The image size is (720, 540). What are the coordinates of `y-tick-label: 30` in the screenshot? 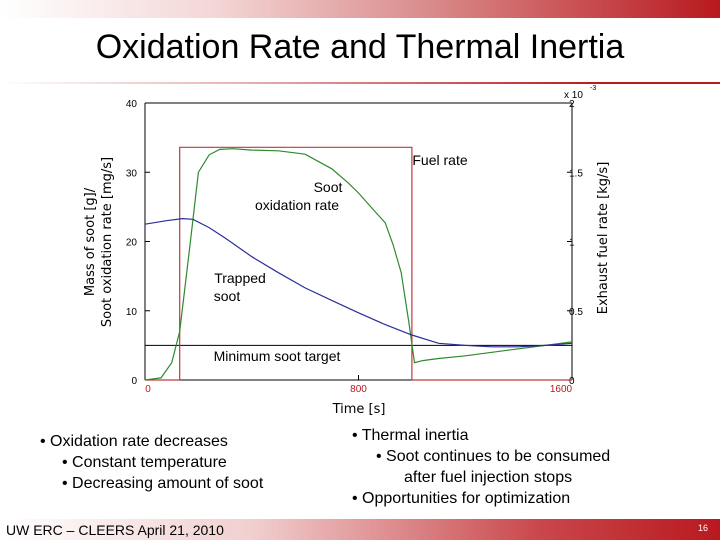 It's located at (132, 173).